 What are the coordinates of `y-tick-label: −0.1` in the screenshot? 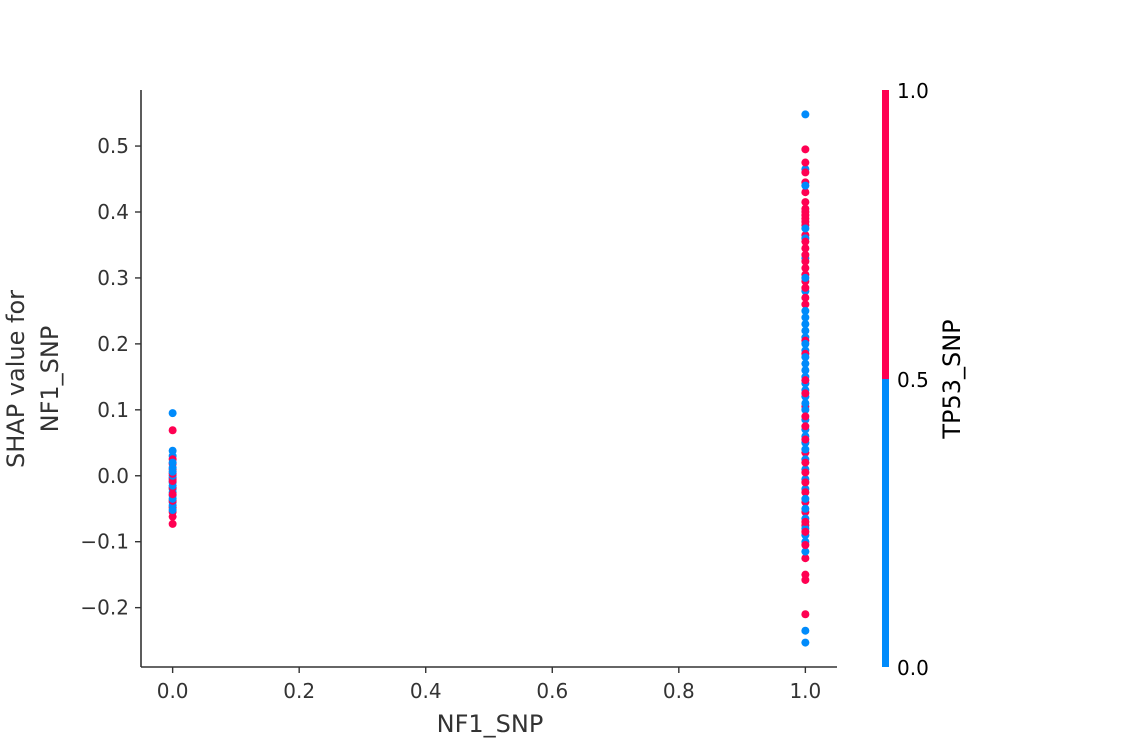 It's located at (104, 542).